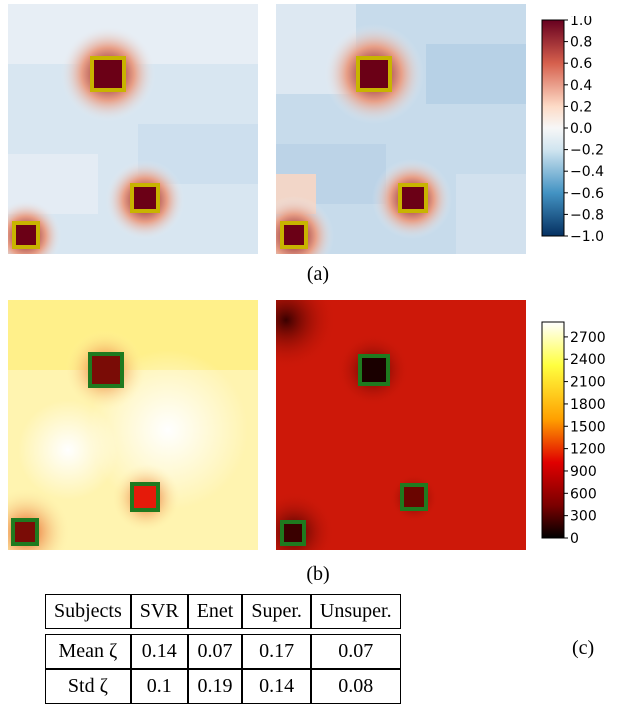  I want to click on colorbar-a-tick-label: 0.6, so click(581, 64).